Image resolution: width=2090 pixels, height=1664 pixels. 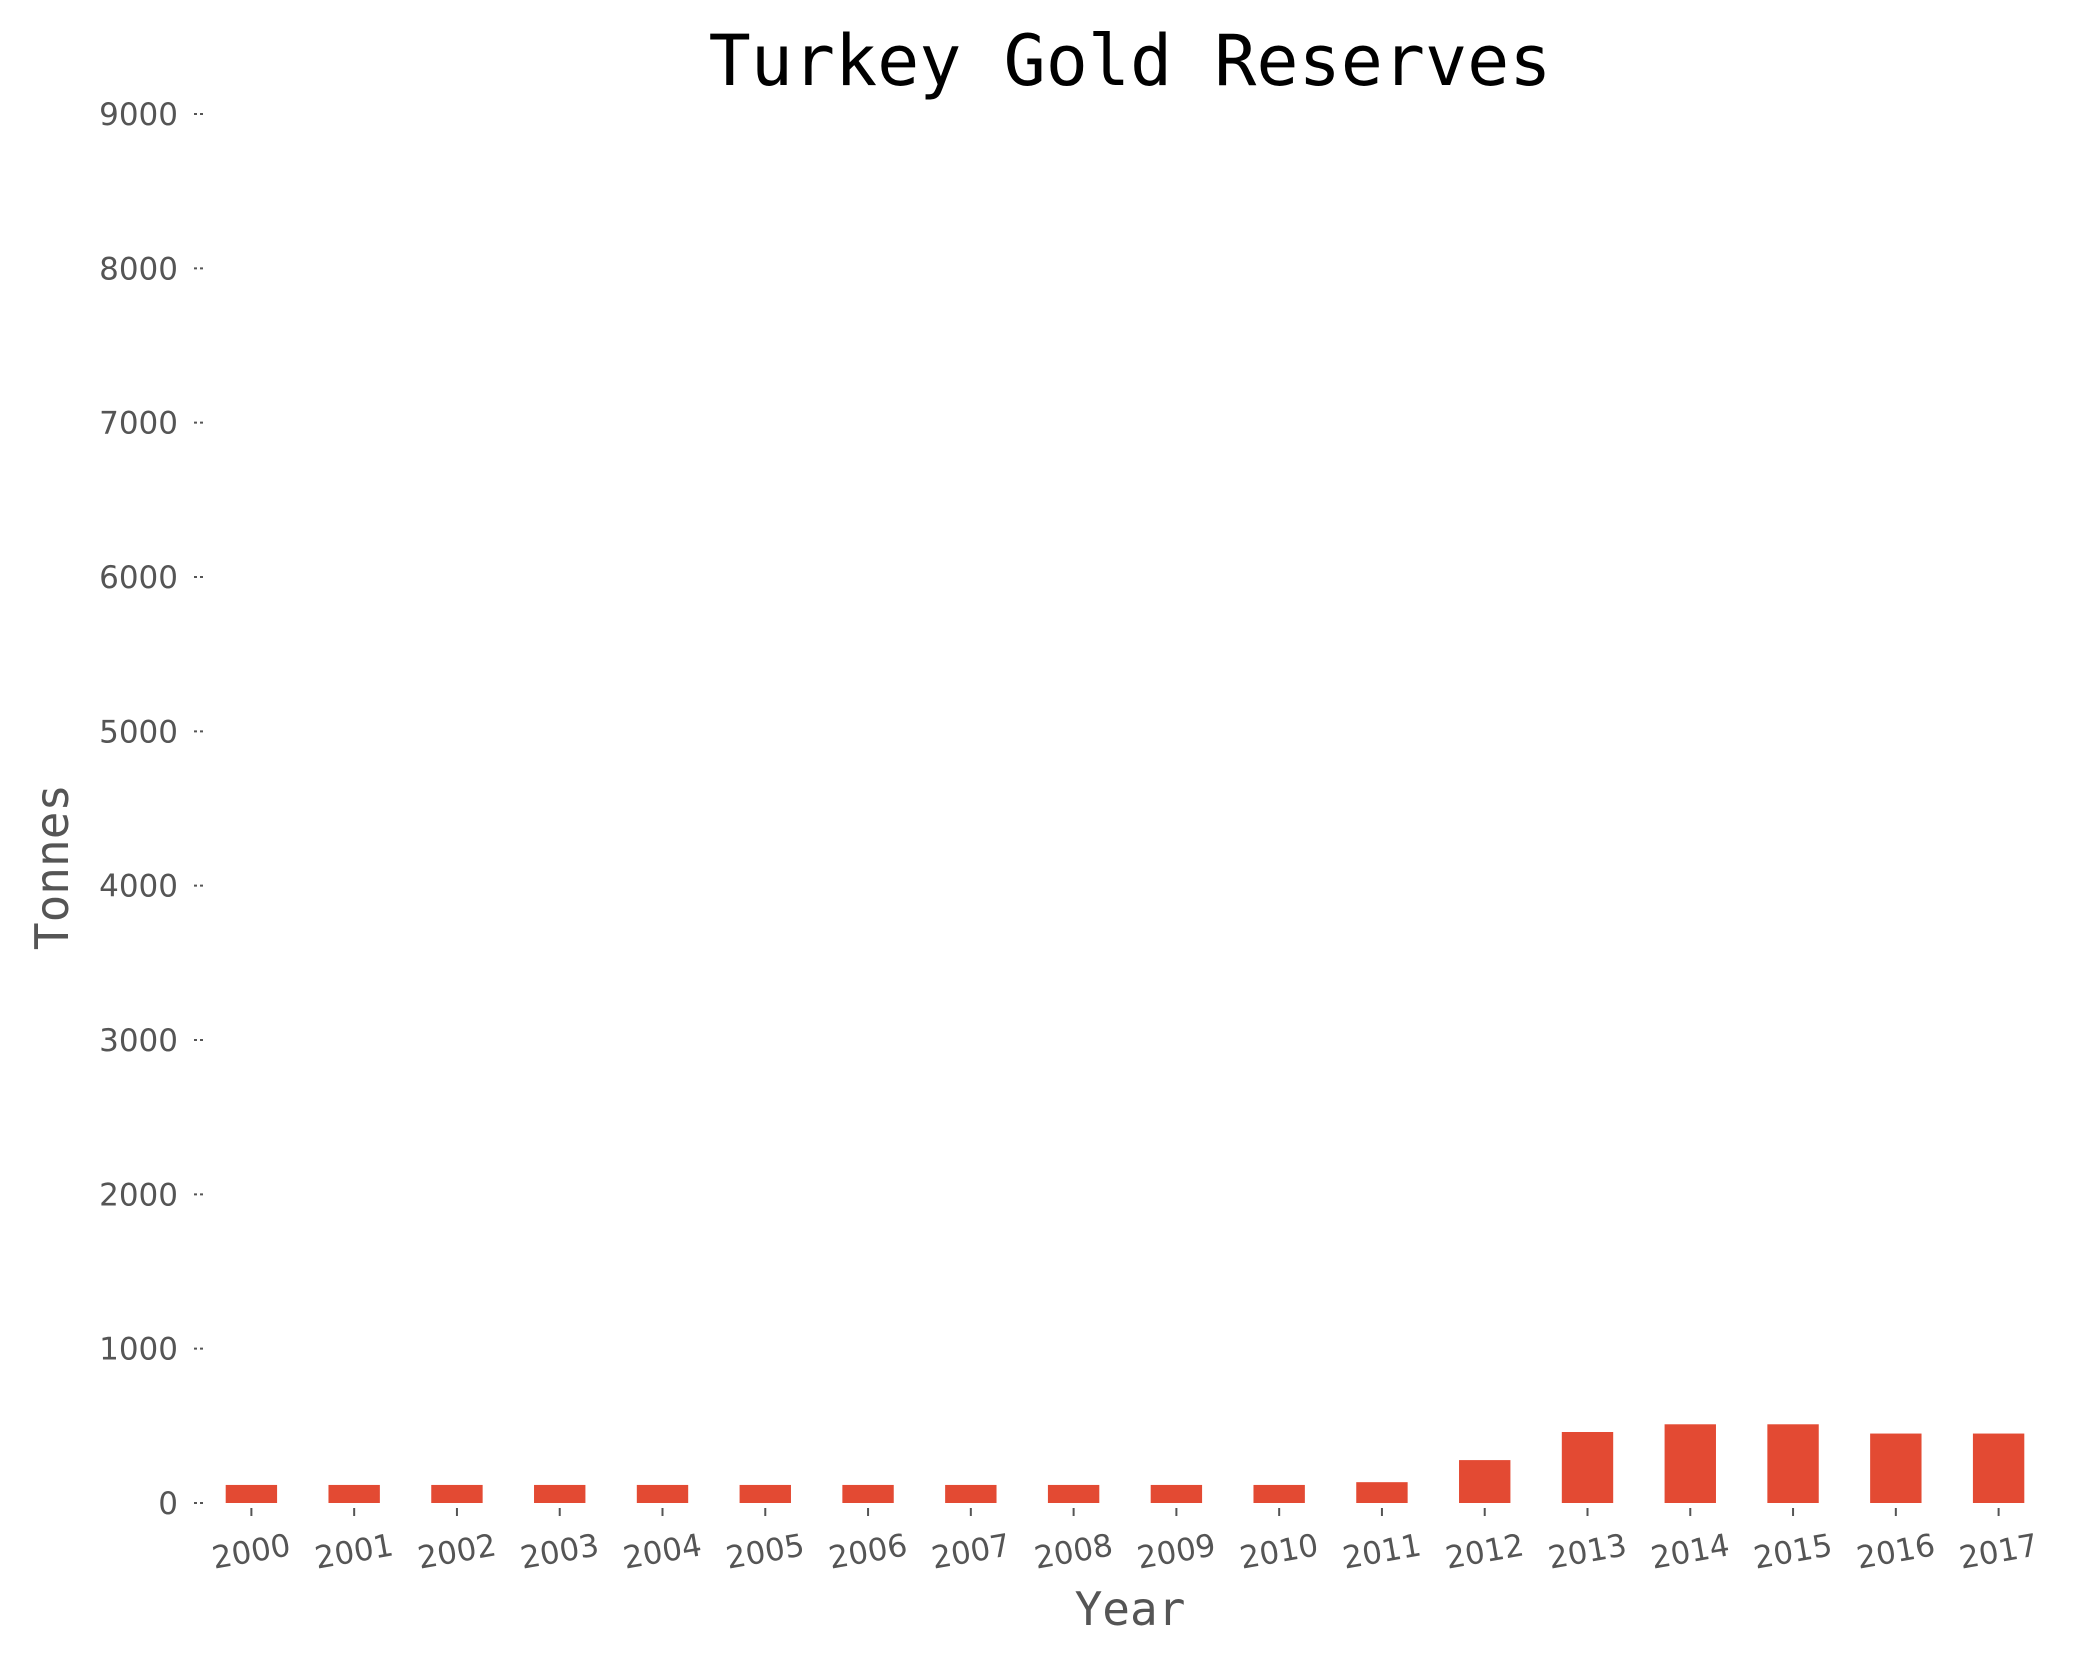 What do you see at coordinates (1382, 1492) in the screenshot?
I see `bar-2011` at bounding box center [1382, 1492].